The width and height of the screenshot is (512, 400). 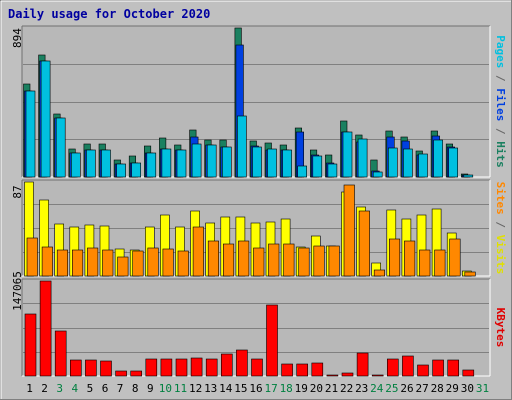 I want to click on side-legend: Pages / Files / Hits, so click(x=500, y=101).